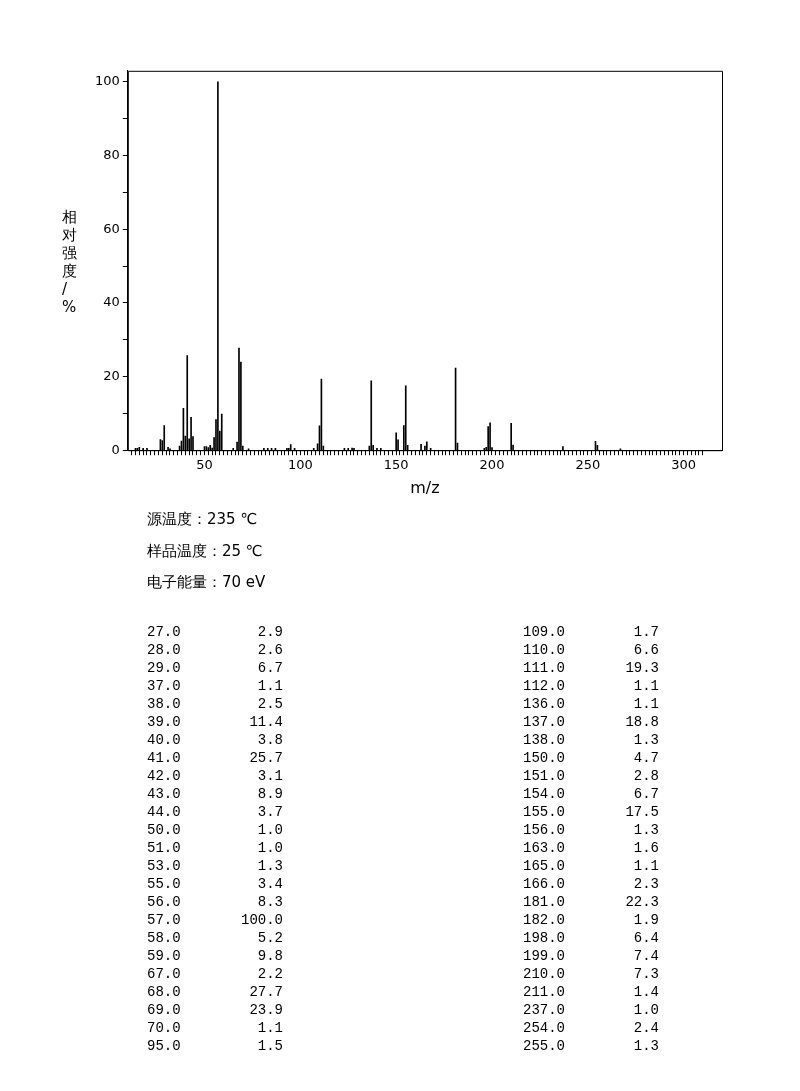  What do you see at coordinates (645, 956) in the screenshot?
I see `text: 7.4` at bounding box center [645, 956].